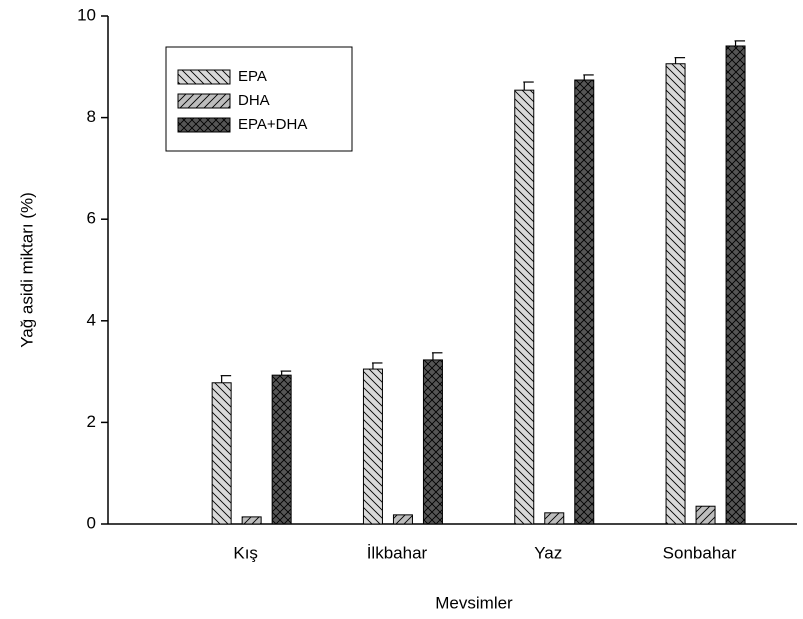  I want to click on x-tick-label: İlkbahar, so click(397, 552).